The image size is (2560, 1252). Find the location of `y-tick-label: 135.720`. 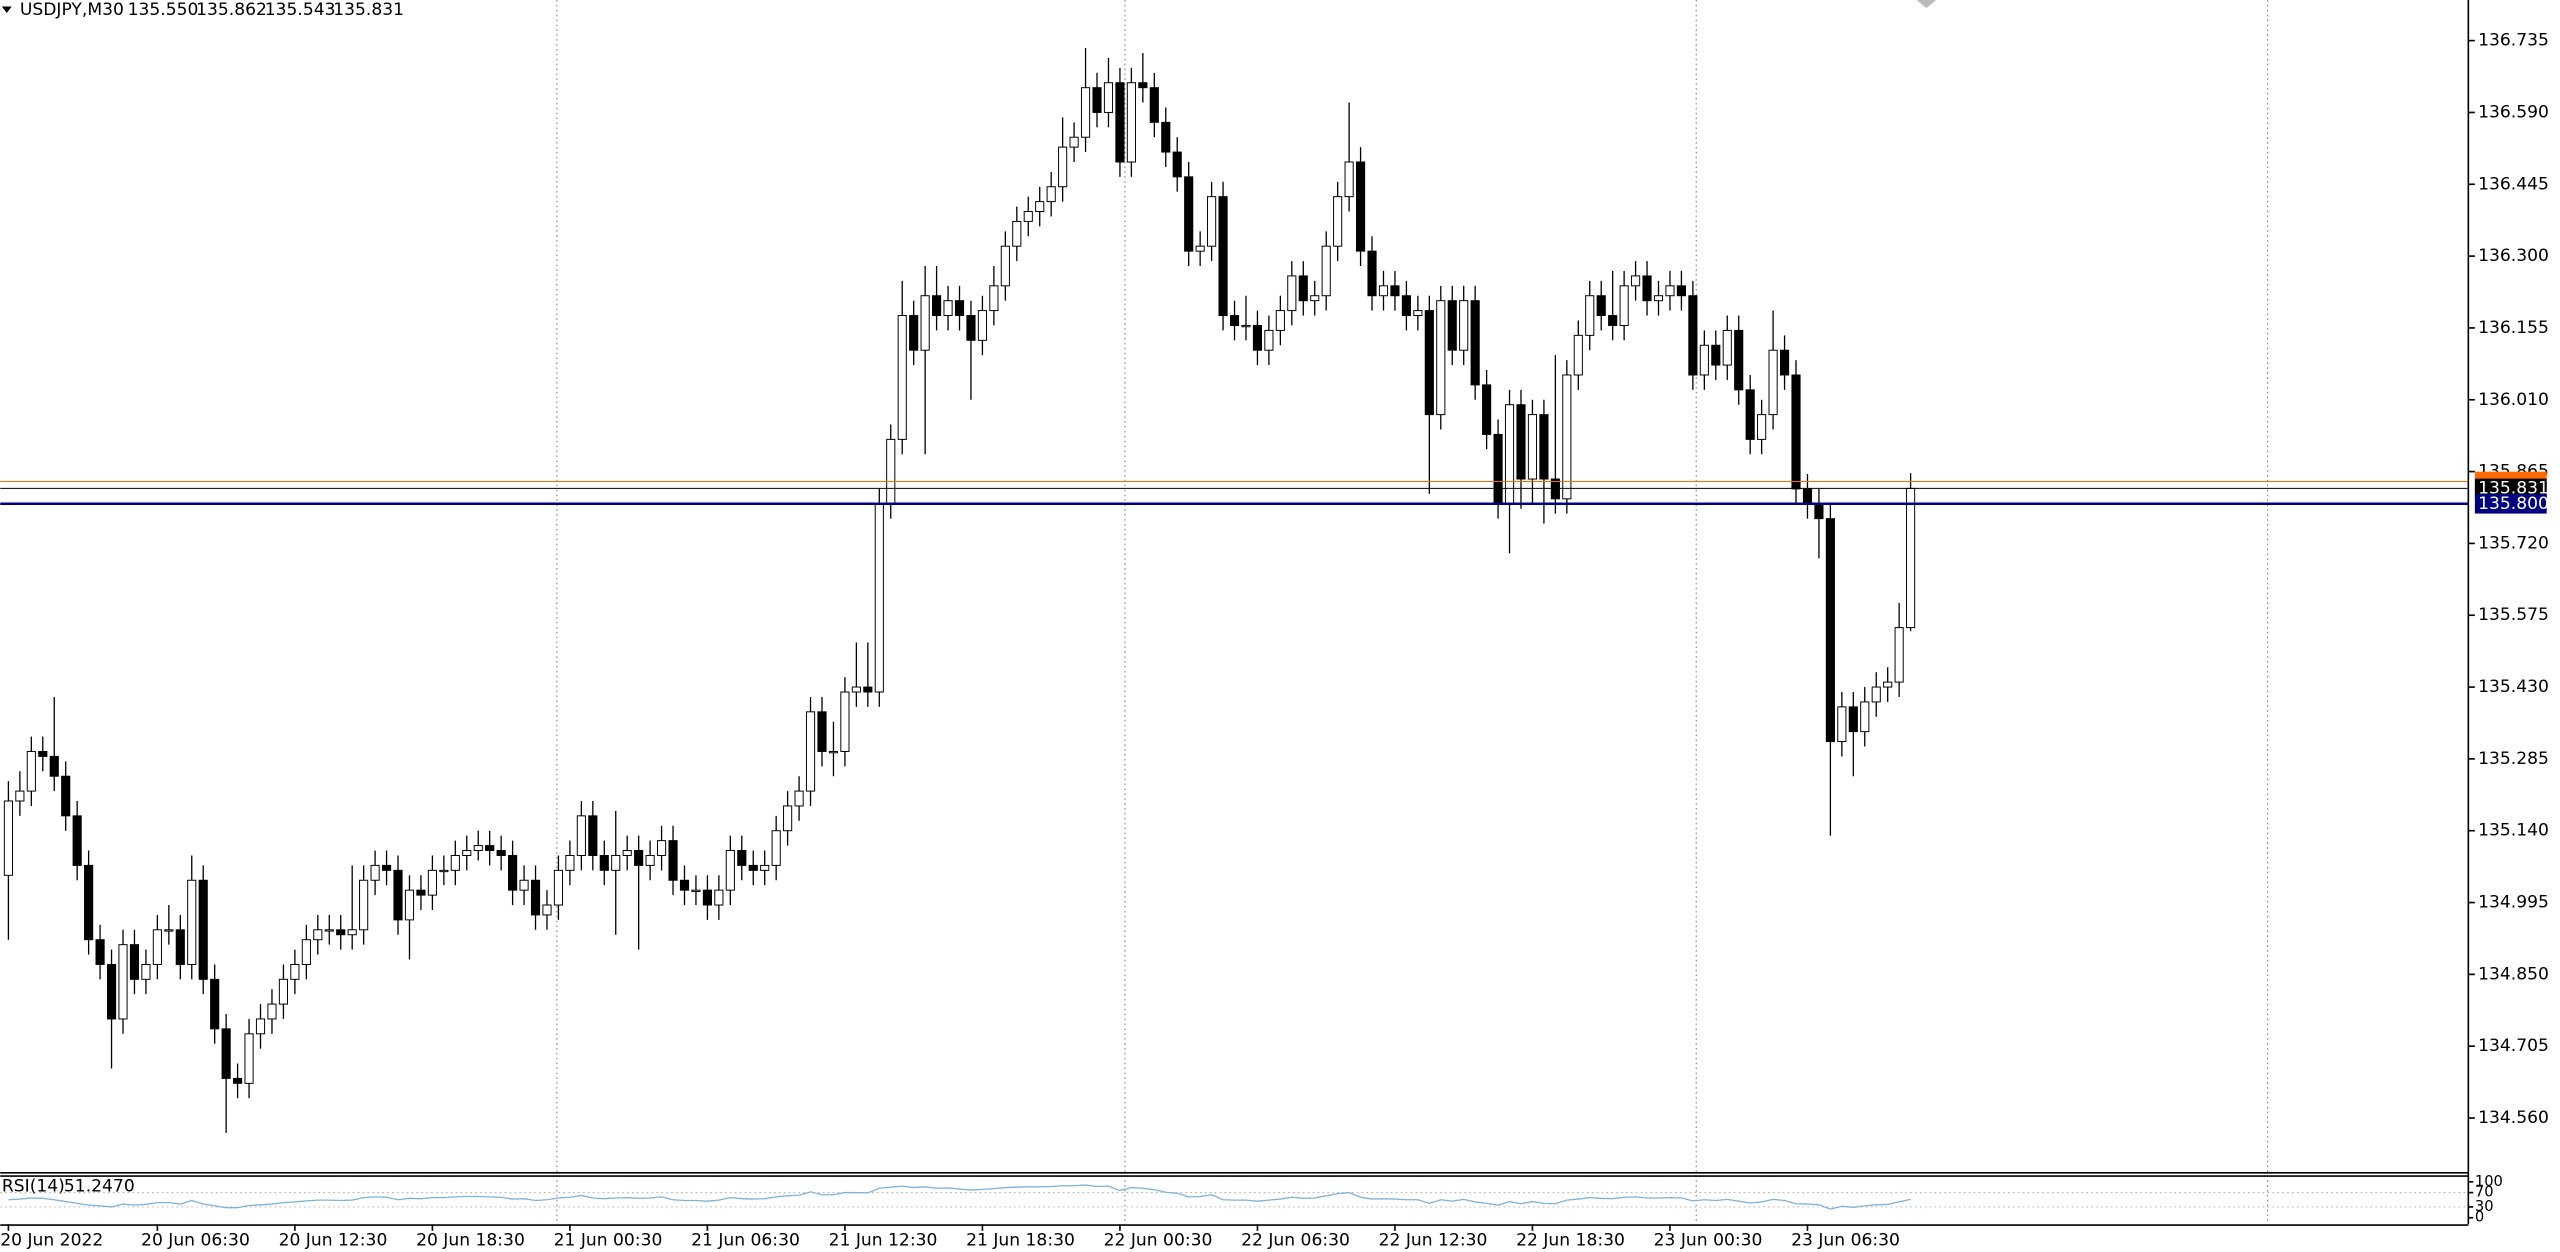

y-tick-label: 135.720 is located at coordinates (2513, 543).